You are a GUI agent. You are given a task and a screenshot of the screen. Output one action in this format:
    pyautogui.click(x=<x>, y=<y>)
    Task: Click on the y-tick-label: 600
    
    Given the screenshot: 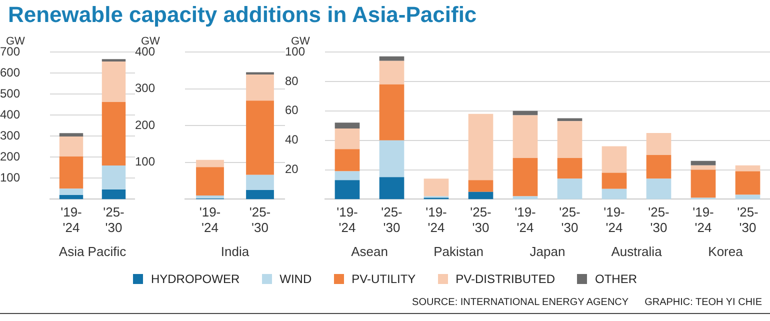 What is the action you would take?
    pyautogui.click(x=10, y=72)
    